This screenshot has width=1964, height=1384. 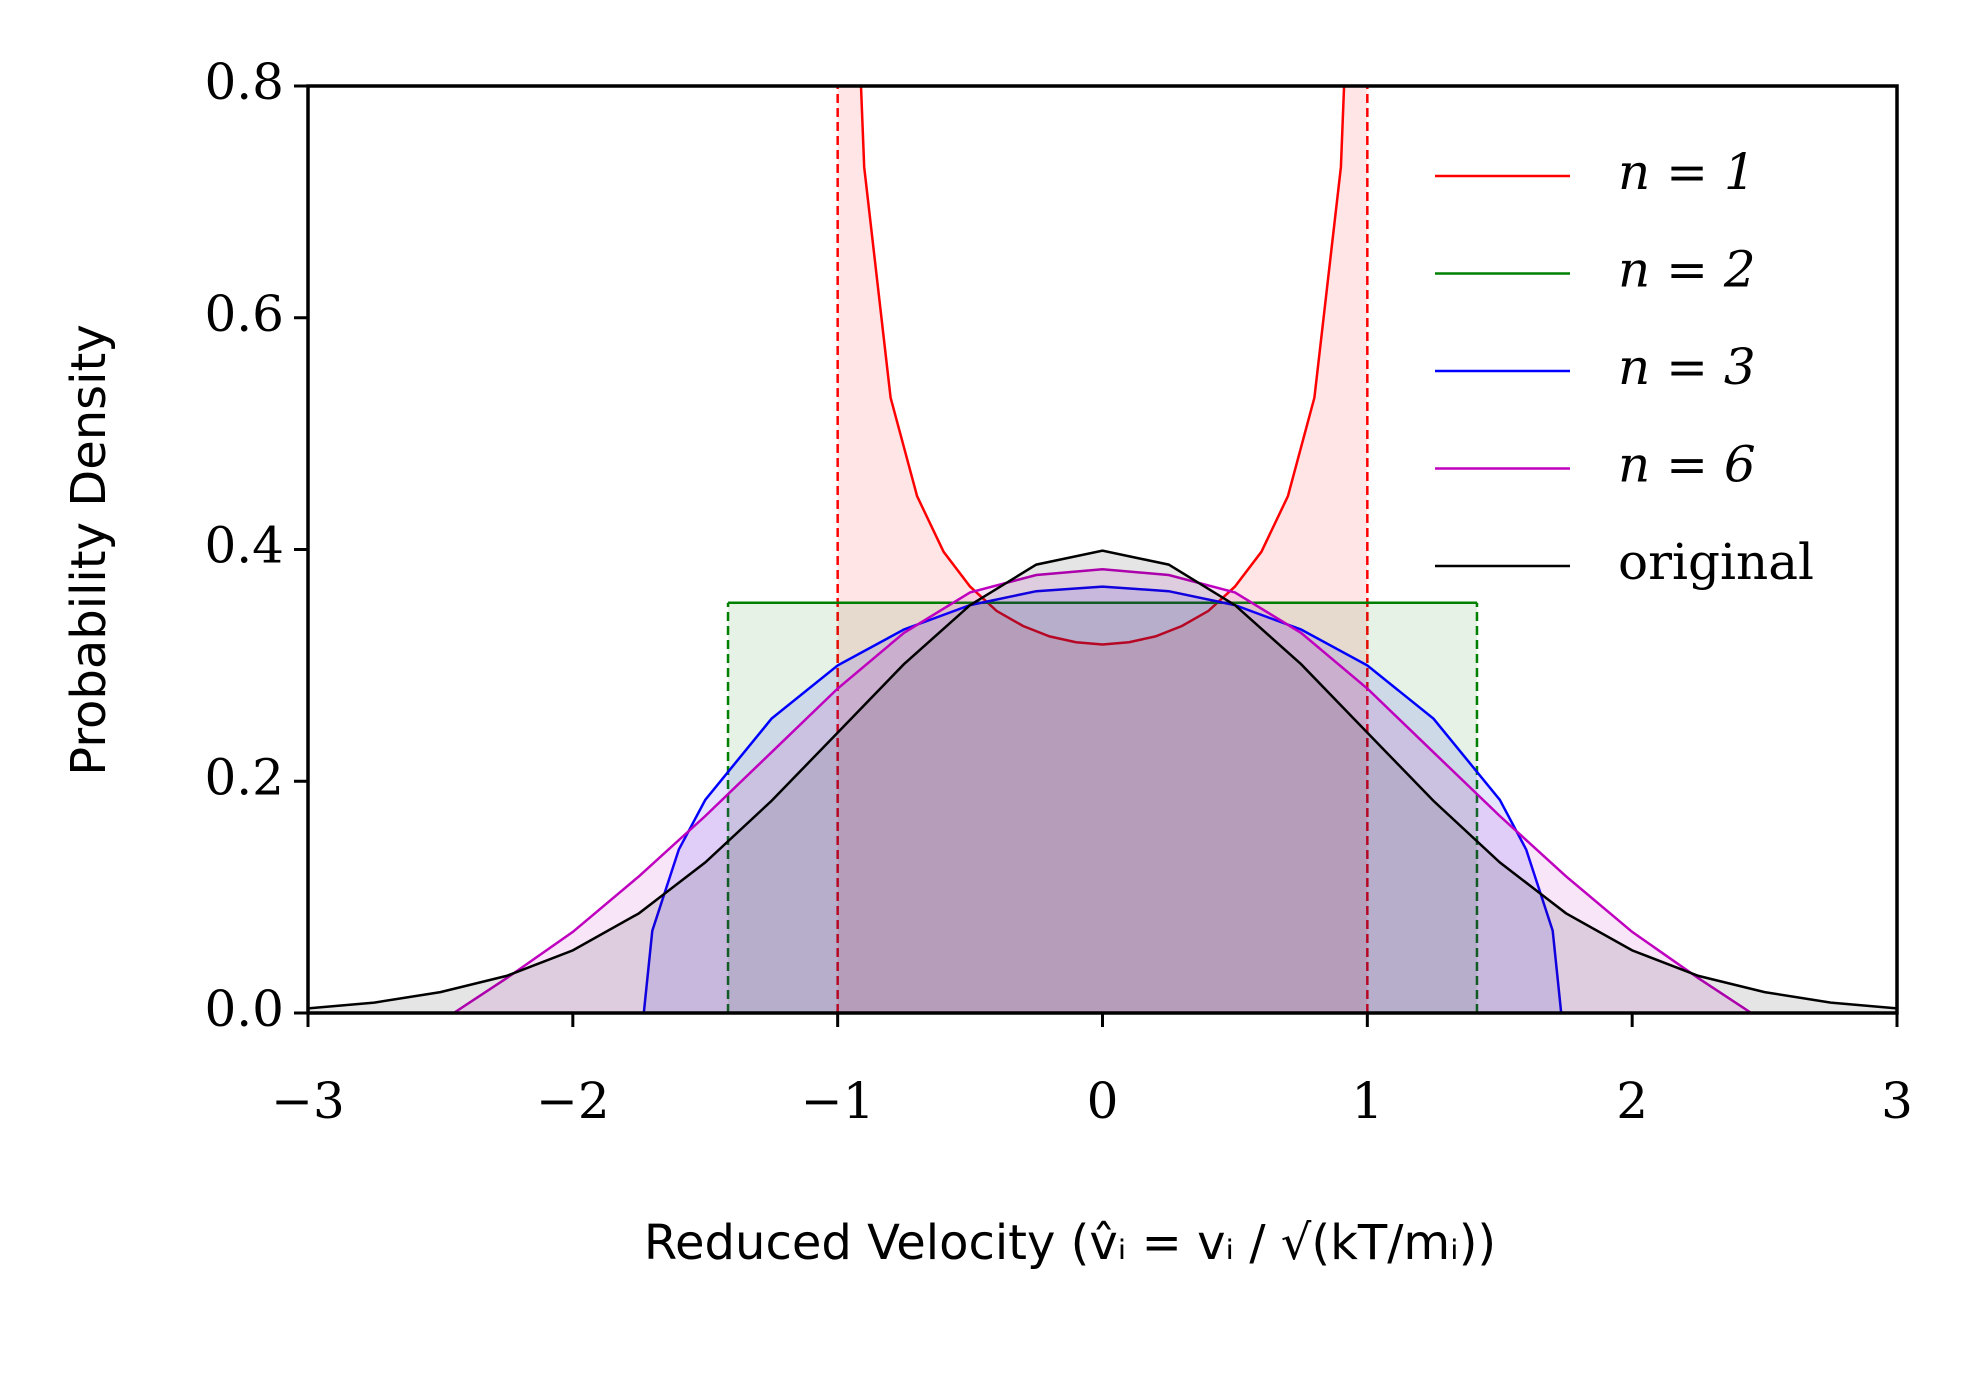 What do you see at coordinates (1687, 172) in the screenshot?
I see `legend-label: n = 1` at bounding box center [1687, 172].